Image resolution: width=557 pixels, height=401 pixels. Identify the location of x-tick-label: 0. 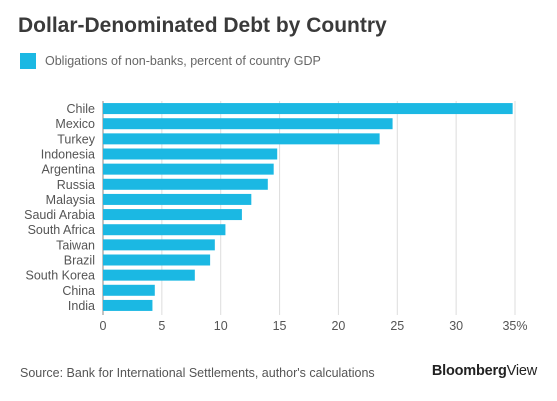
(103, 326).